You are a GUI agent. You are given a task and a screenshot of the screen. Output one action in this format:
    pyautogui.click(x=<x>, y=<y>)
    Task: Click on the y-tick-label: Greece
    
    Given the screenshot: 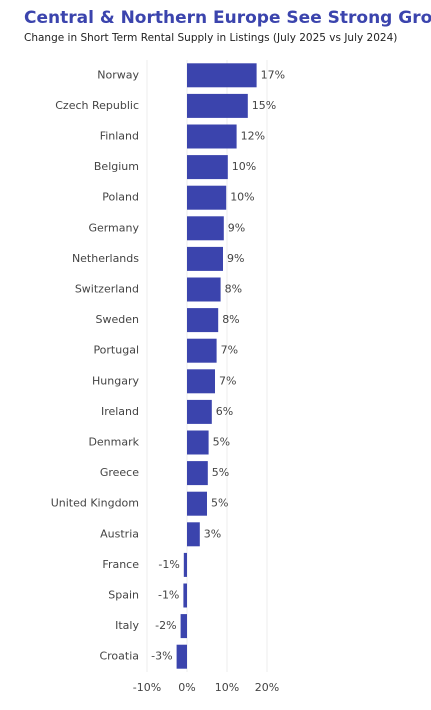 What is the action you would take?
    pyautogui.click(x=119, y=472)
    